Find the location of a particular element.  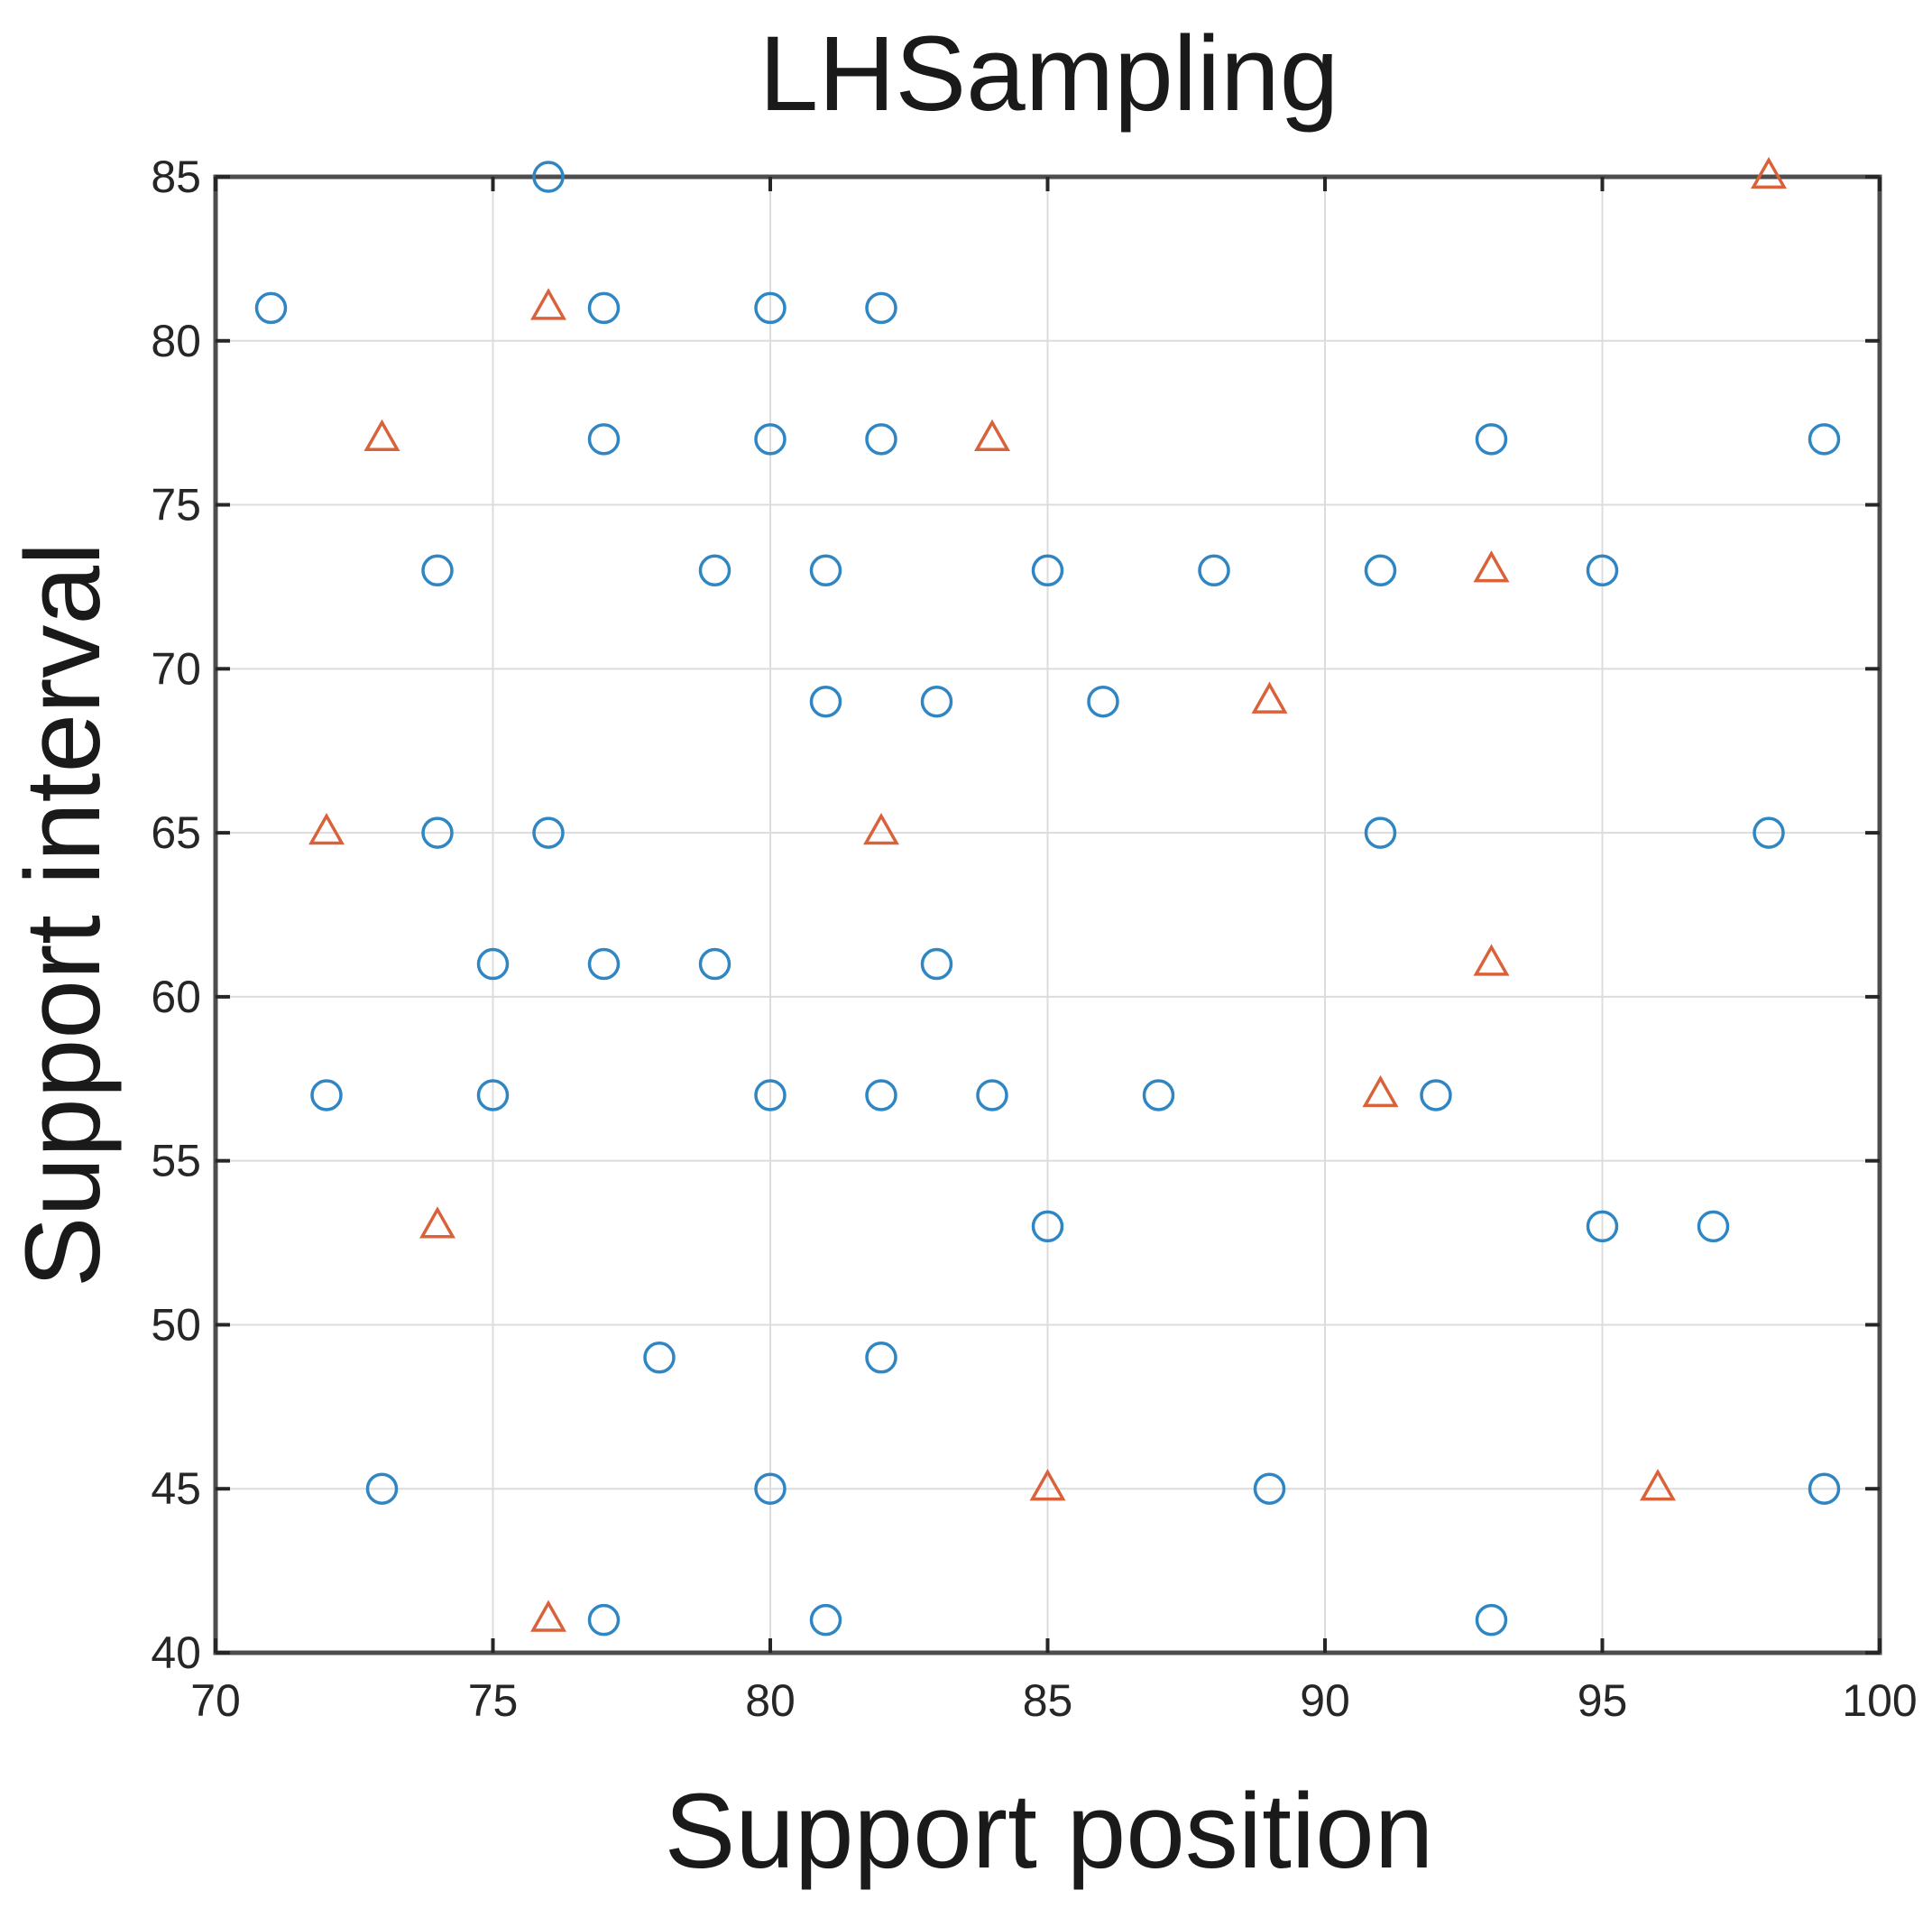

y-tick-label: 85 is located at coordinates (176, 177).